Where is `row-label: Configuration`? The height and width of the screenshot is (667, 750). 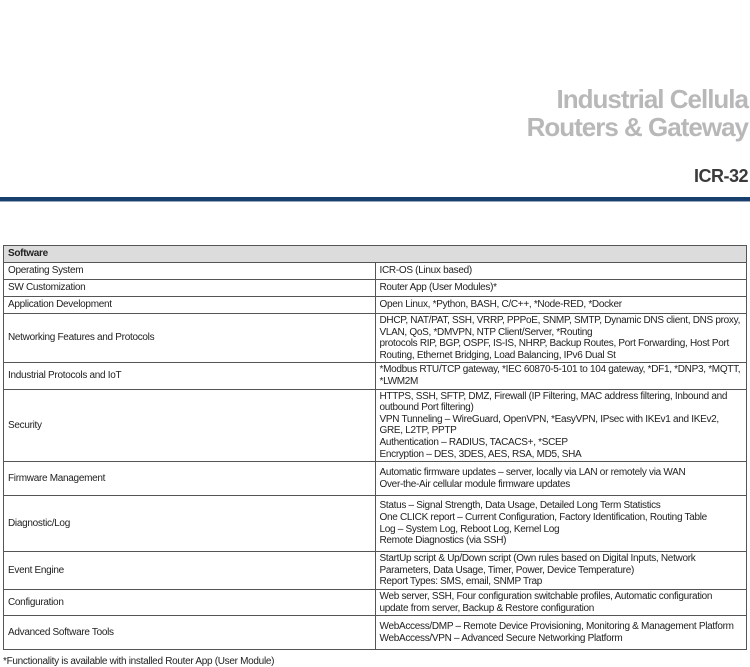
row-label: Configuration is located at coordinates (189, 602).